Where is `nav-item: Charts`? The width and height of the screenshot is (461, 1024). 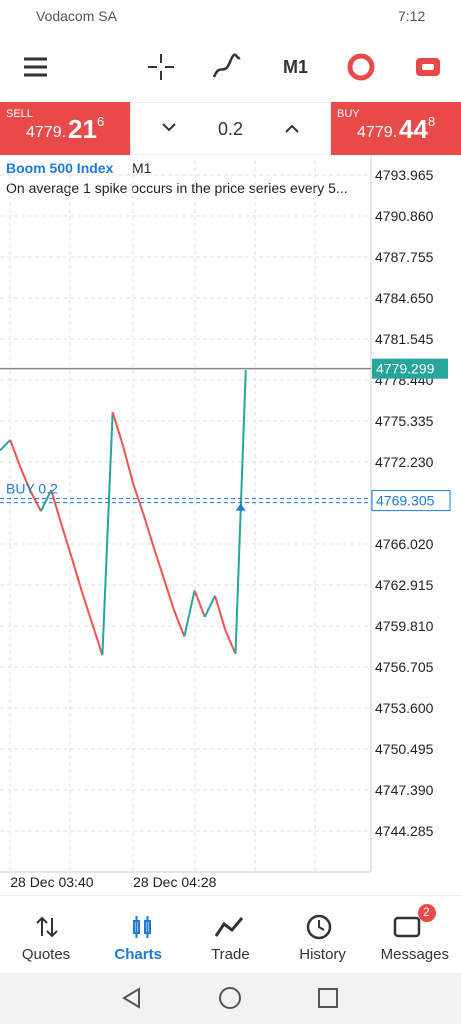 nav-item: Charts is located at coordinates (138, 954).